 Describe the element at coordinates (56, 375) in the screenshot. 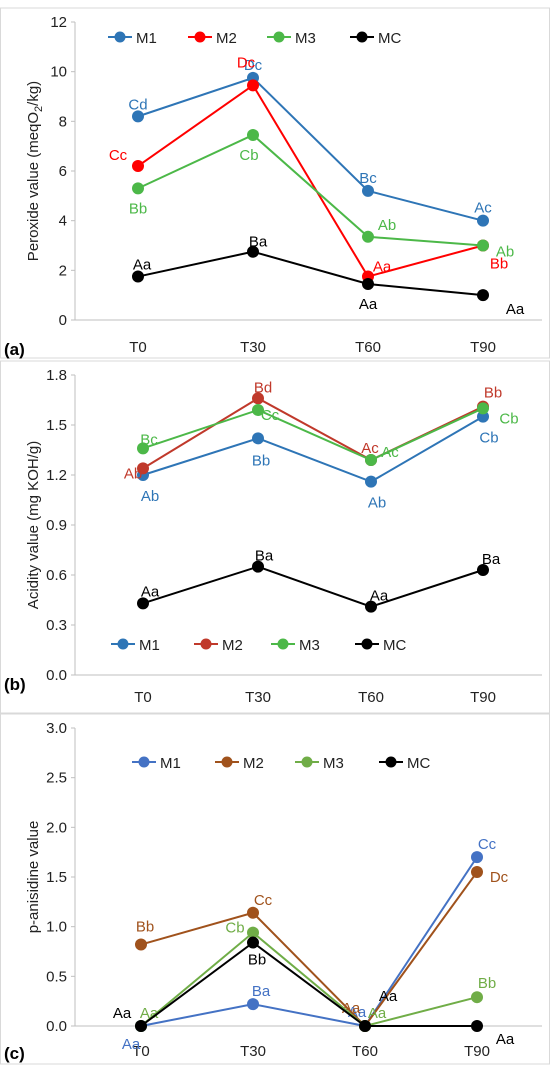

I see `y-tick-label: 1.8` at that location.